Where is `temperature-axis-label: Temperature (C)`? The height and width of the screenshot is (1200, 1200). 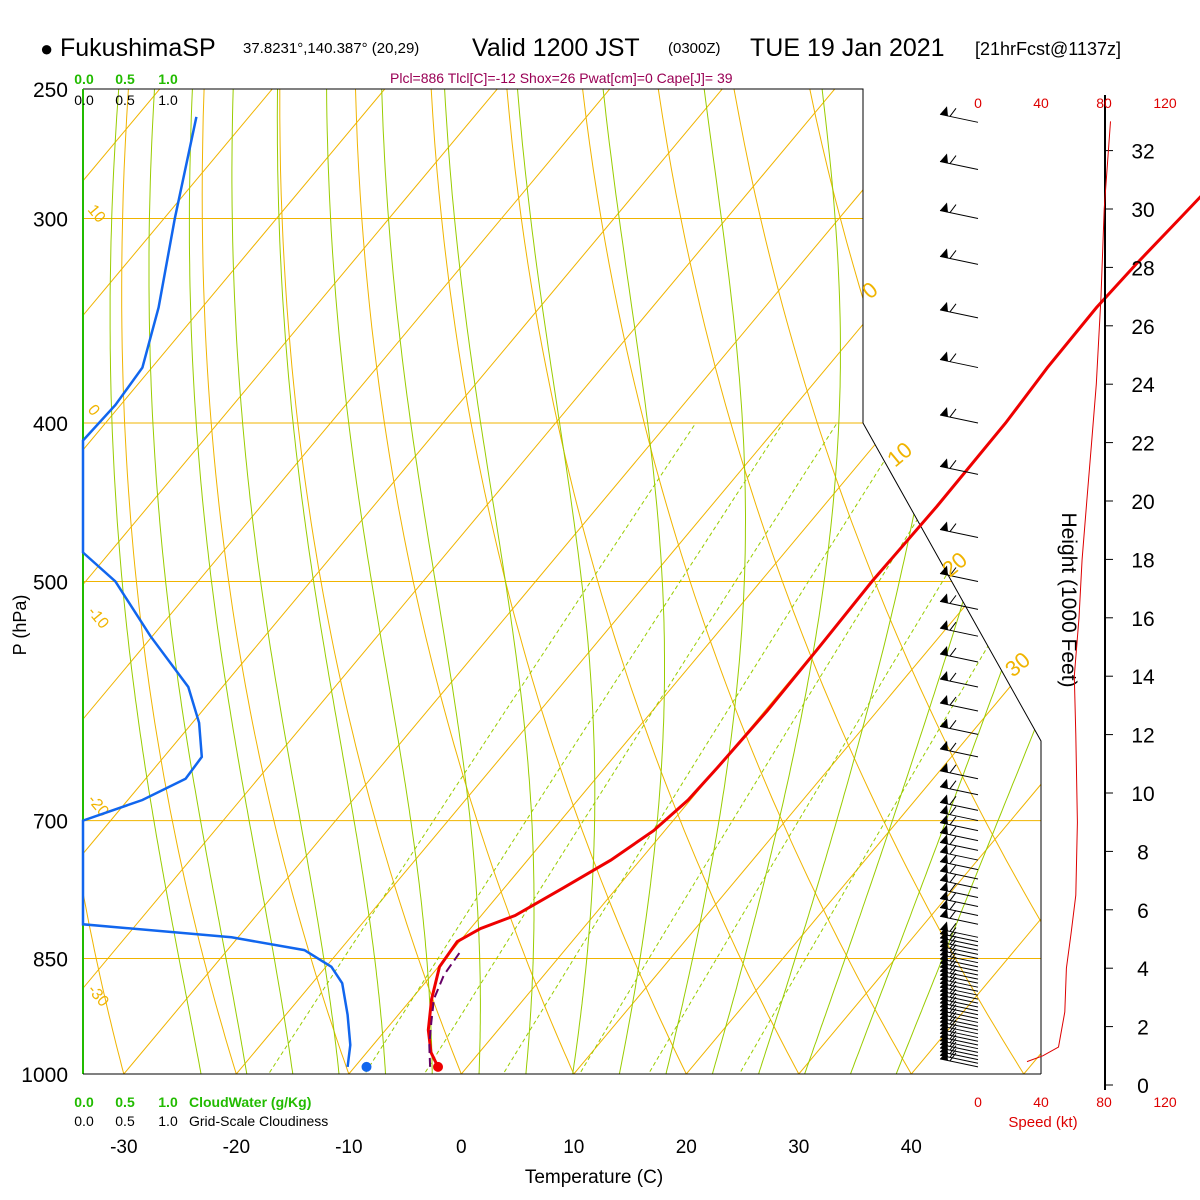
temperature-axis-label: Temperature (C) is located at coordinates (594, 1177).